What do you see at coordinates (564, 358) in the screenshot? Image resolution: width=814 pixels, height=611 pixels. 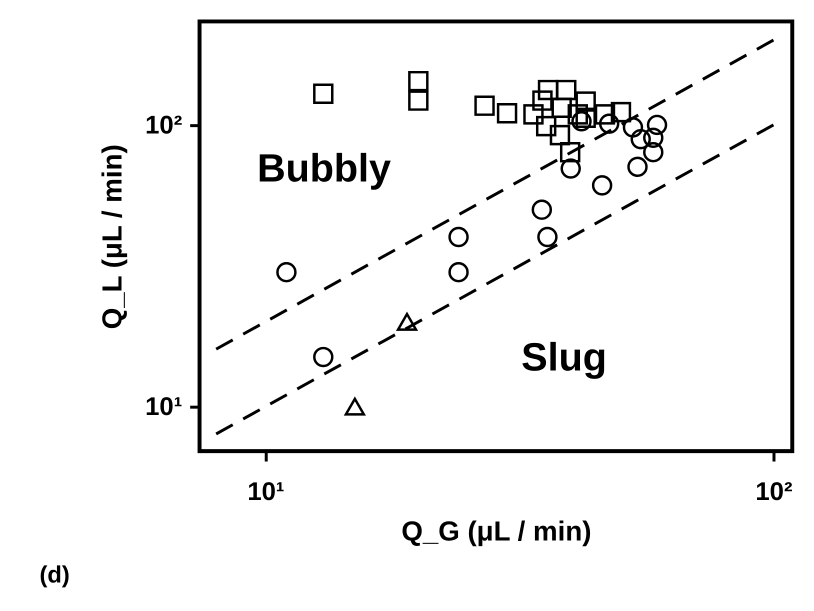 I see `annotation: Slug` at bounding box center [564, 358].